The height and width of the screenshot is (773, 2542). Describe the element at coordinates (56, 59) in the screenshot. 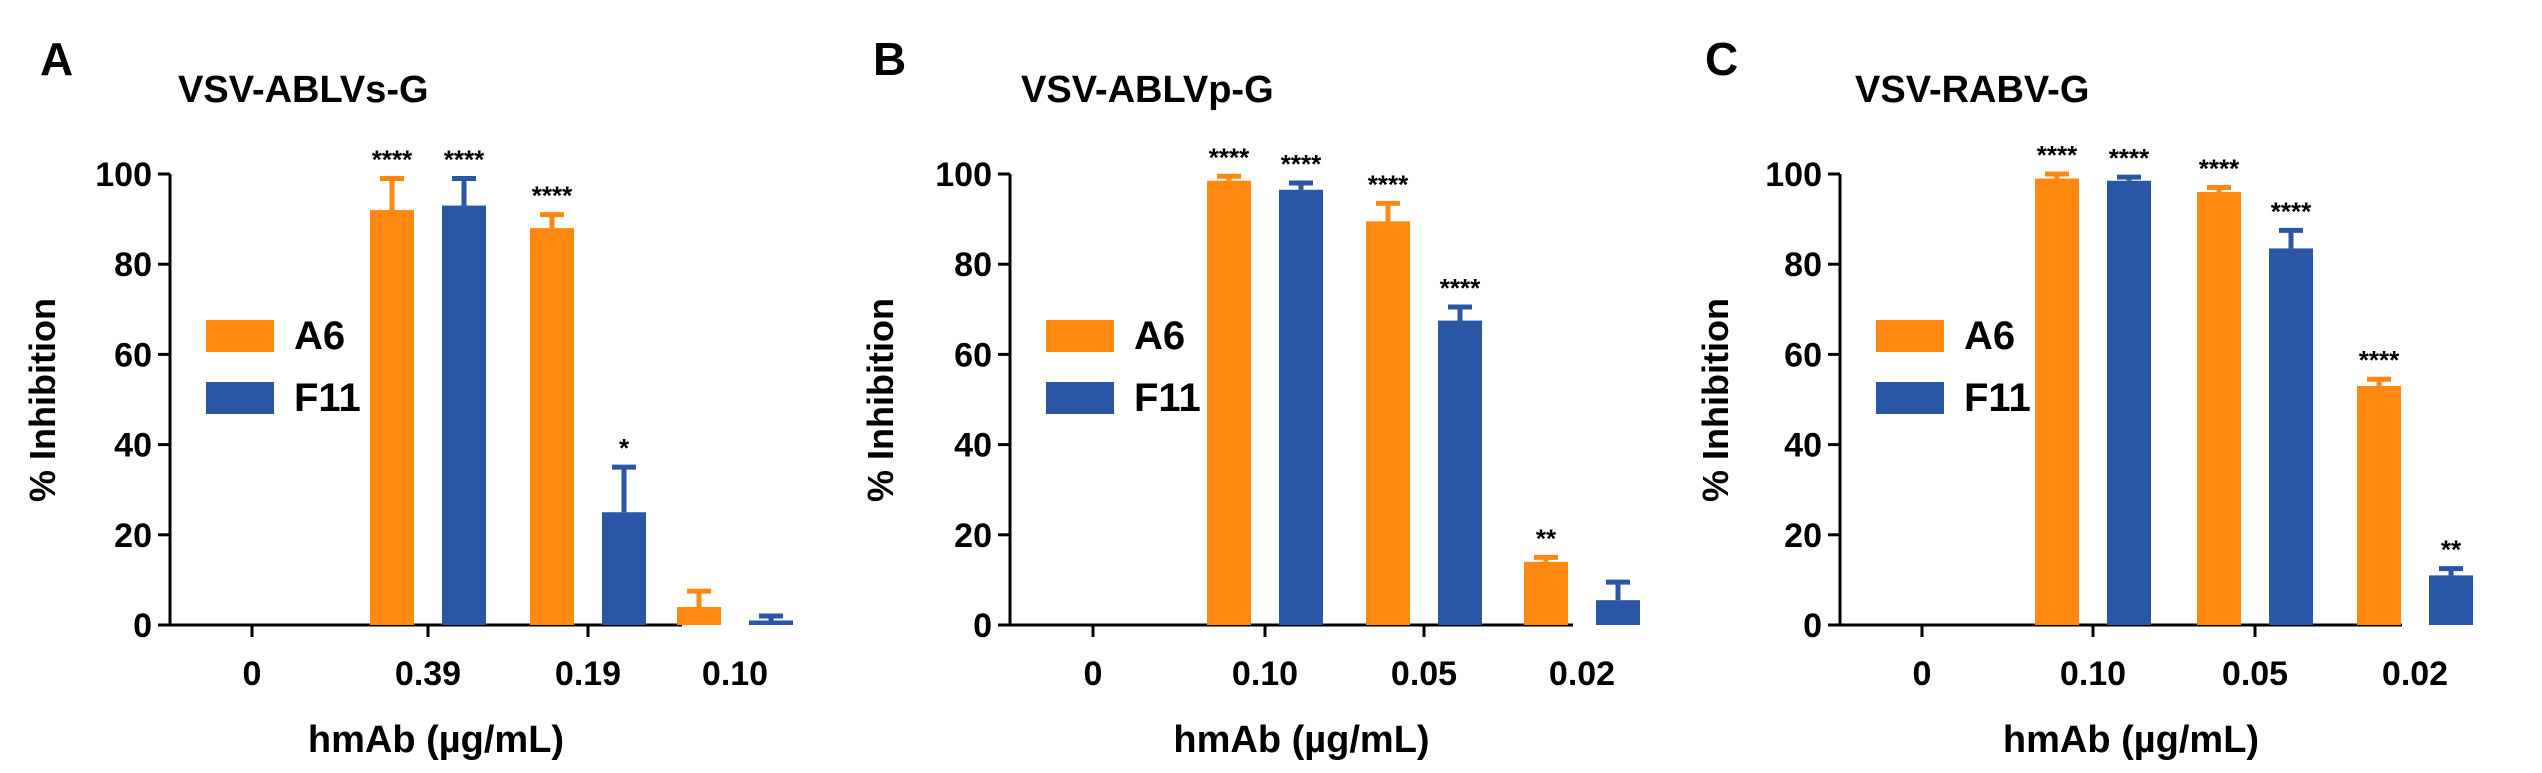

I see `panel-label: A` at that location.